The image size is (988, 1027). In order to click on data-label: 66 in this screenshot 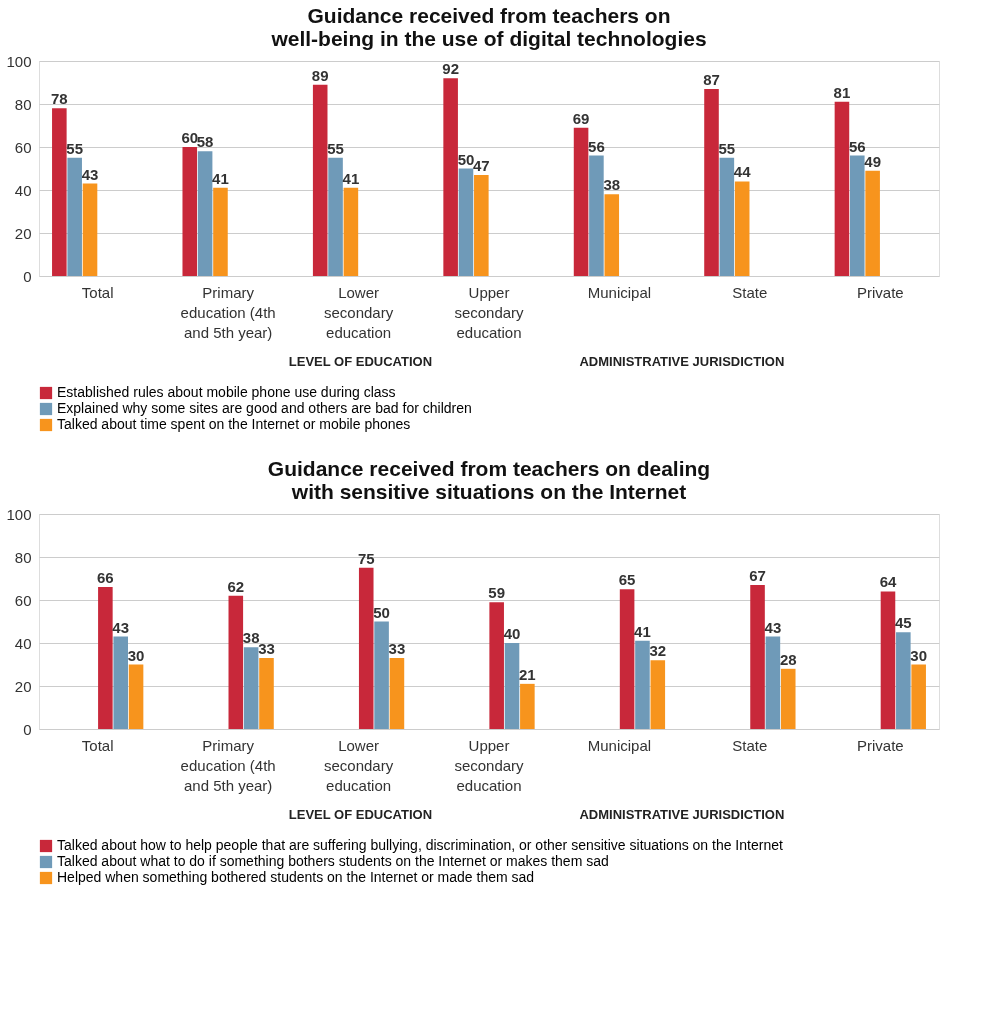, I will do `click(105, 578)`.